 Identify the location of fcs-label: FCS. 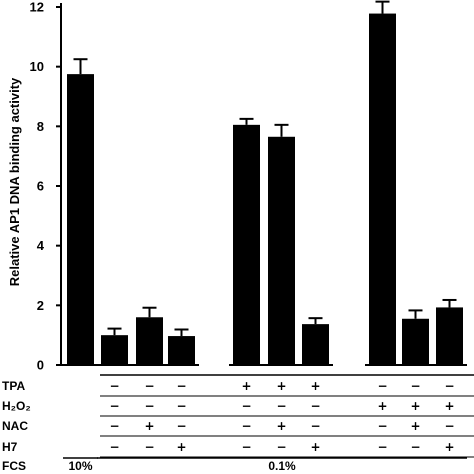
(14, 466).